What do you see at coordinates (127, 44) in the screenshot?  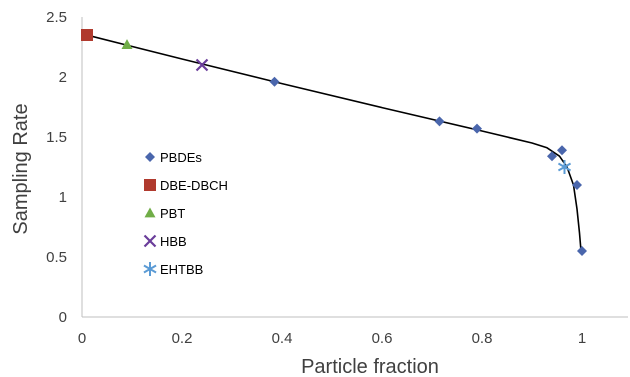 I see `point-pbt` at bounding box center [127, 44].